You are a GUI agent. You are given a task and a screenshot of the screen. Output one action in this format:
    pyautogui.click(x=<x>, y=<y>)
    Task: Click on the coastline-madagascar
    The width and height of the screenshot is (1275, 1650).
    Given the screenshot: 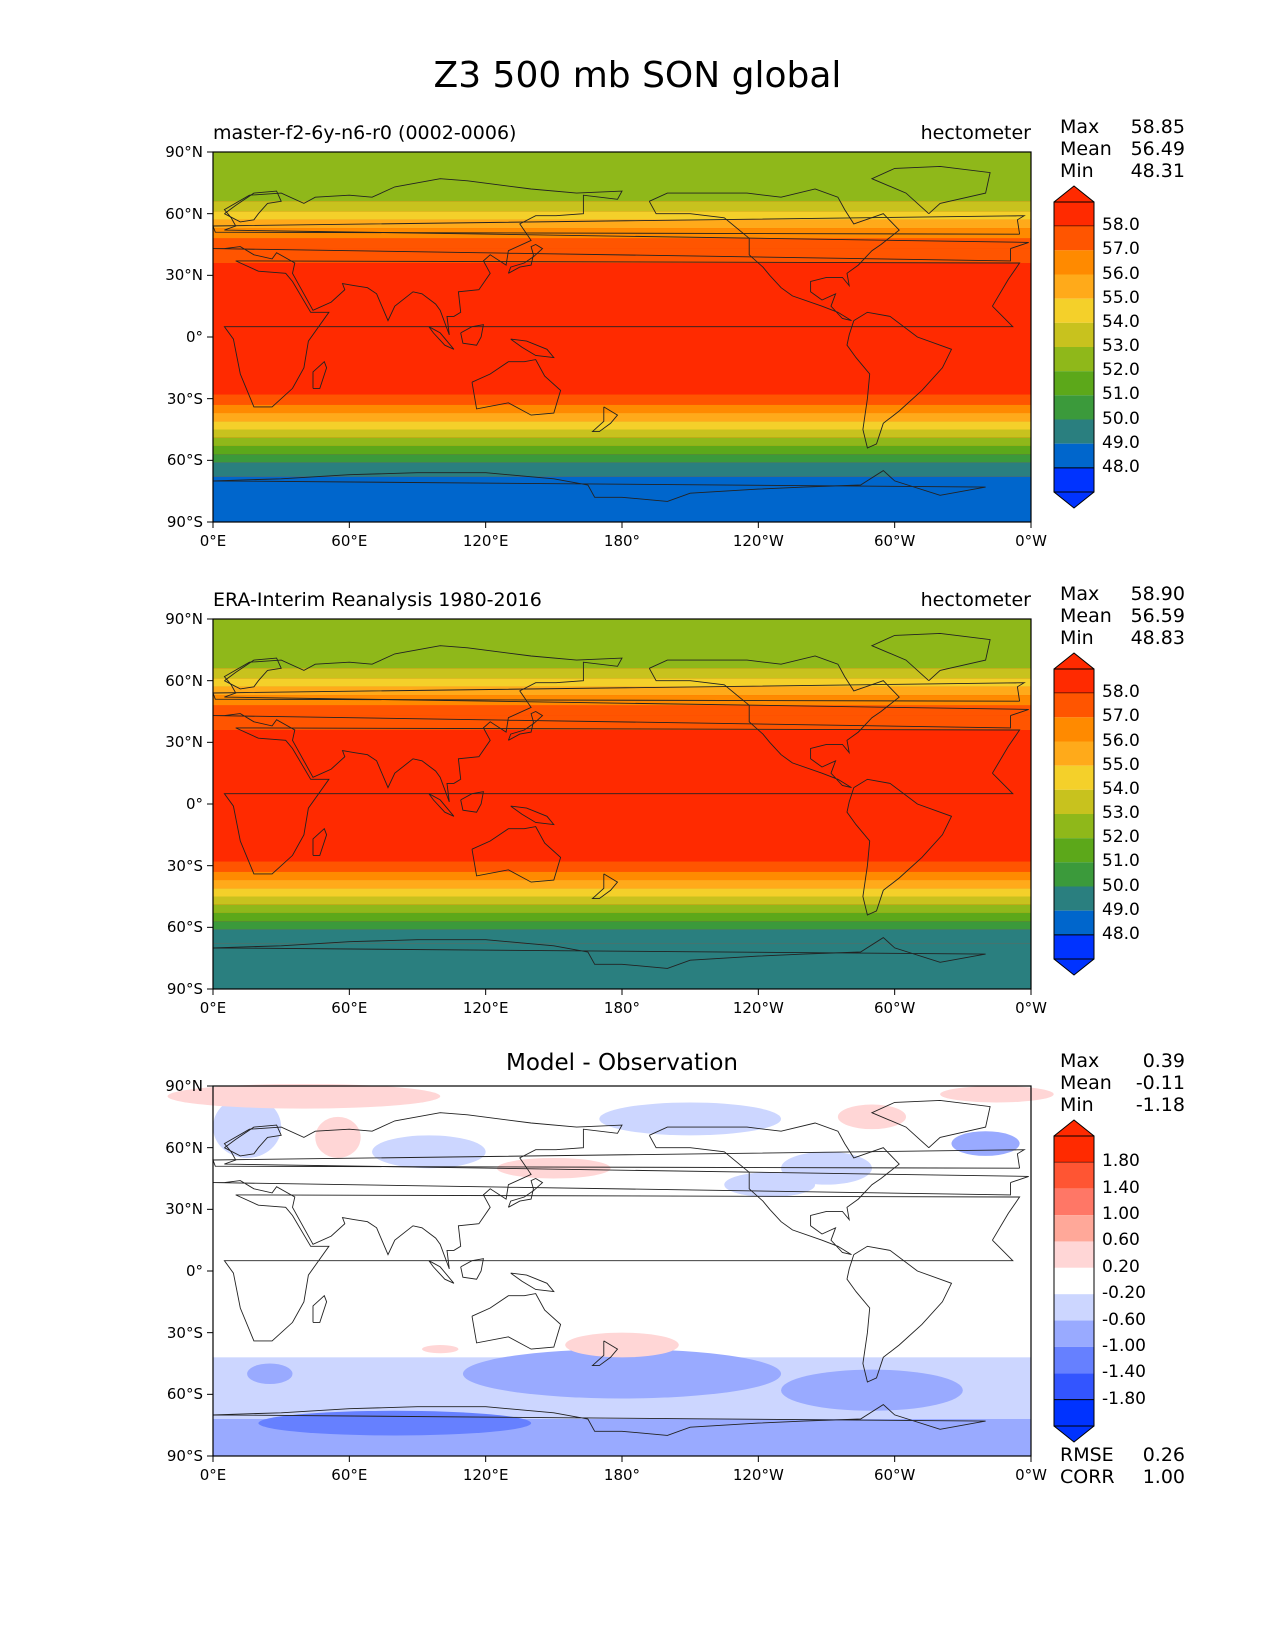 What is the action you would take?
    pyautogui.click(x=320, y=1308)
    